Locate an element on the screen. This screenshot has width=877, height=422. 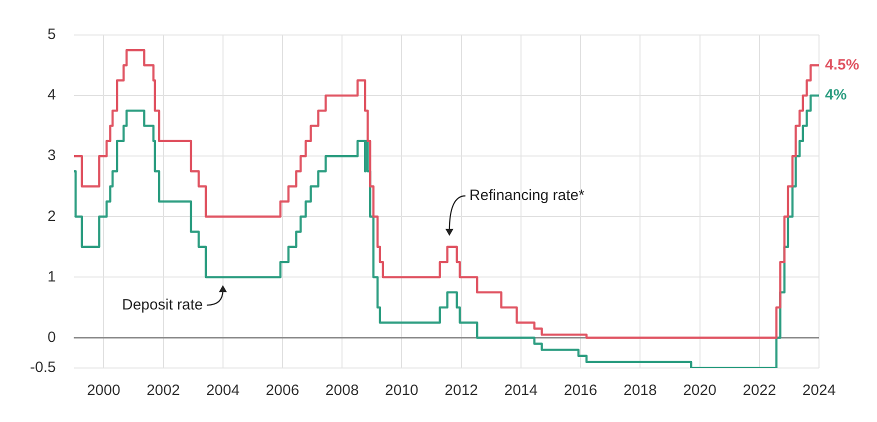
x-tick-label: 2006 is located at coordinates (283, 391).